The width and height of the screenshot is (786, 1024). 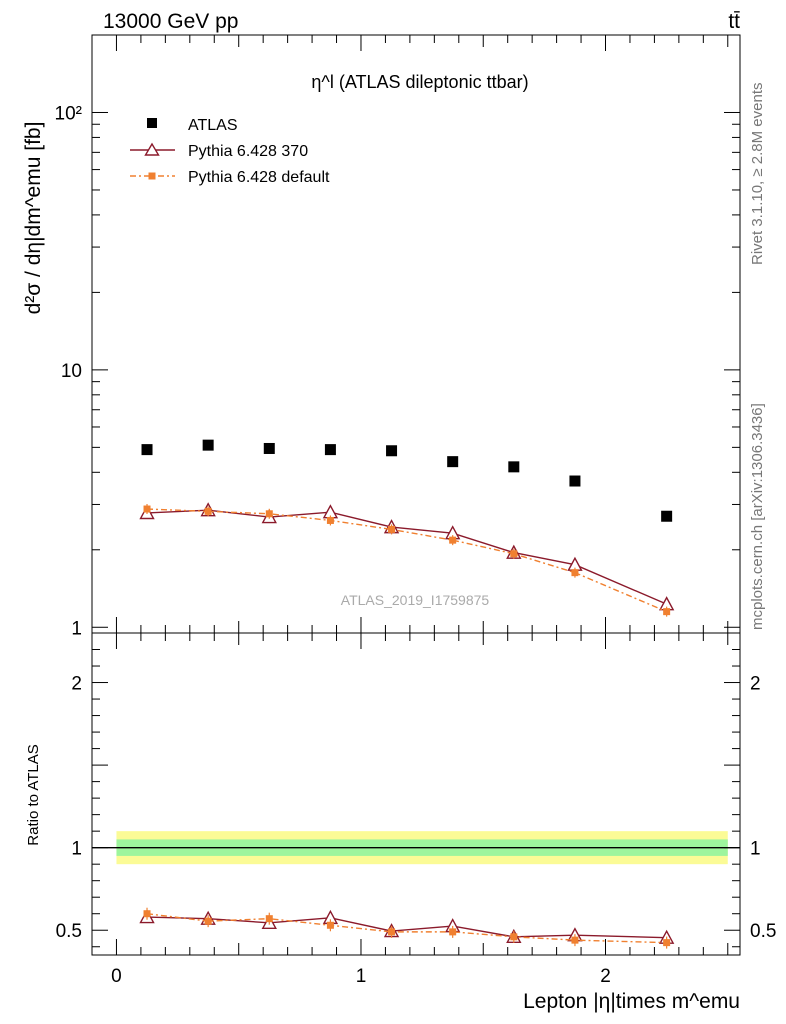 I want to click on ratio-y-tick-label-right: 0.5, so click(x=763, y=931).